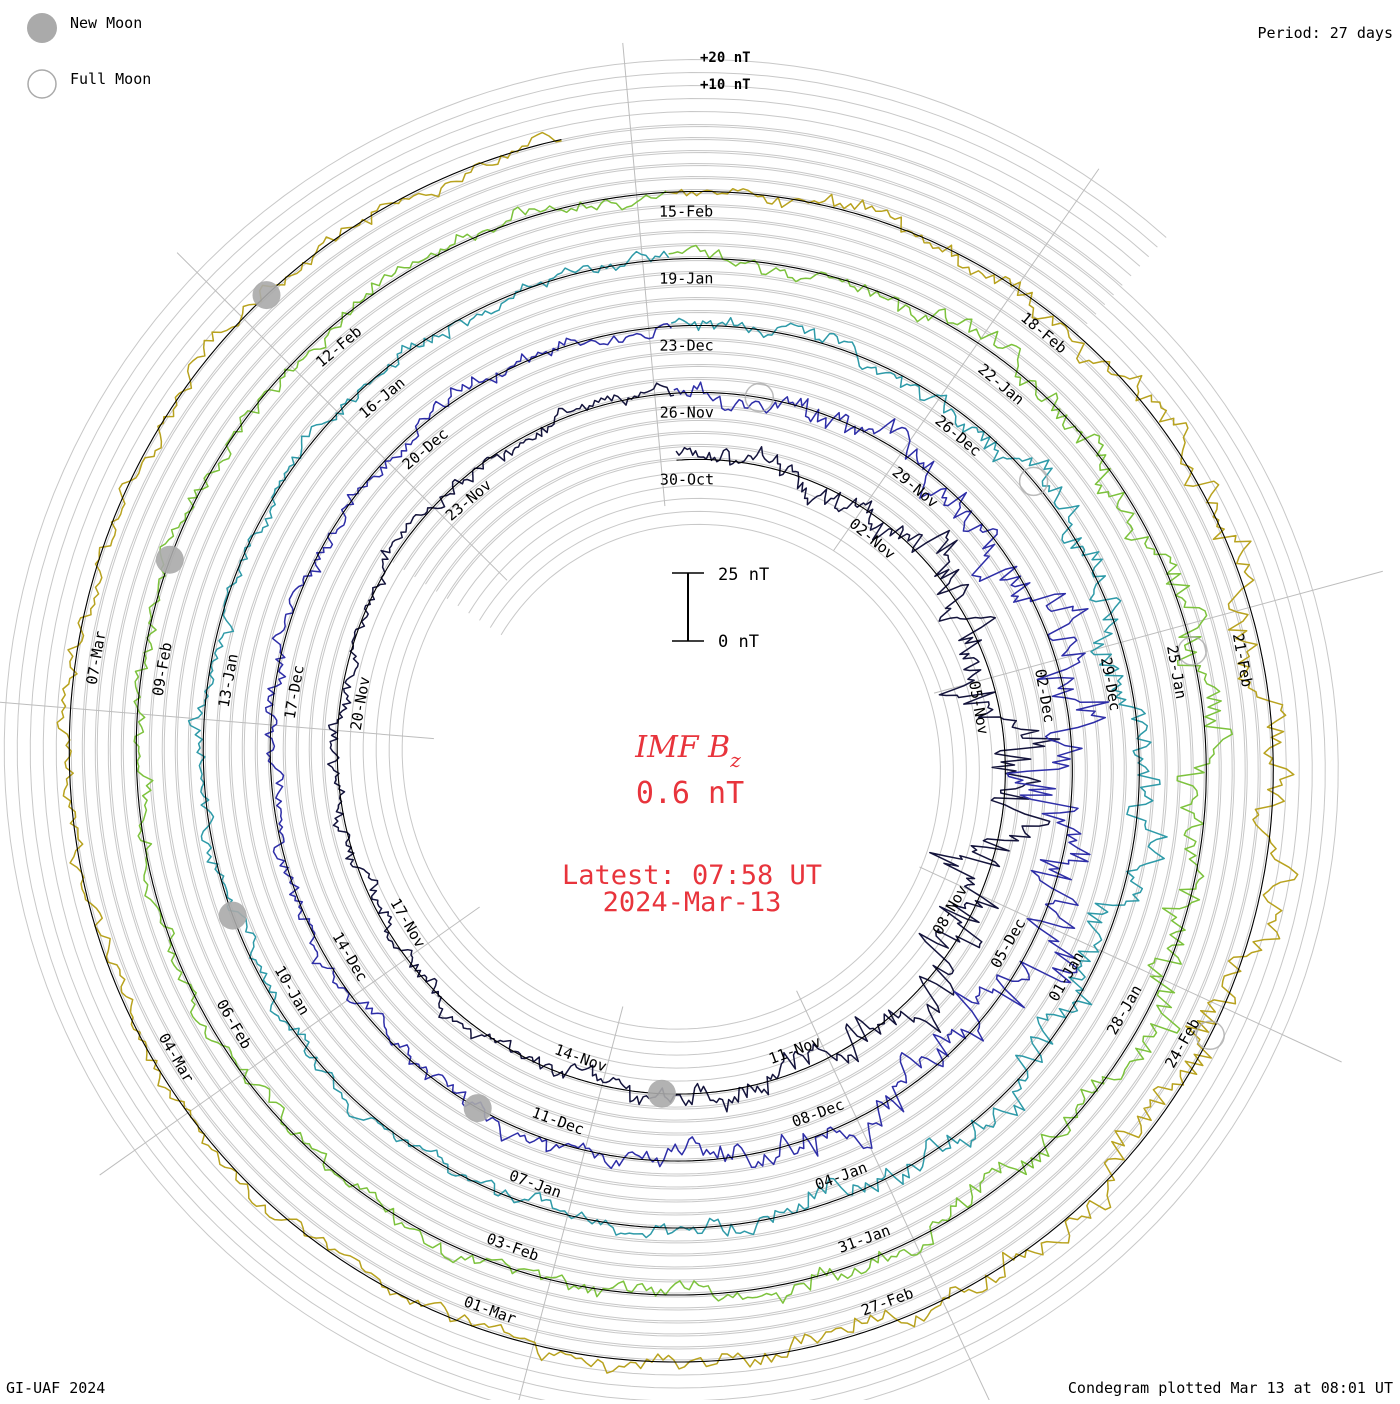  What do you see at coordinates (686, 345) in the screenshot?
I see `date-label: 23-Dec` at bounding box center [686, 345].